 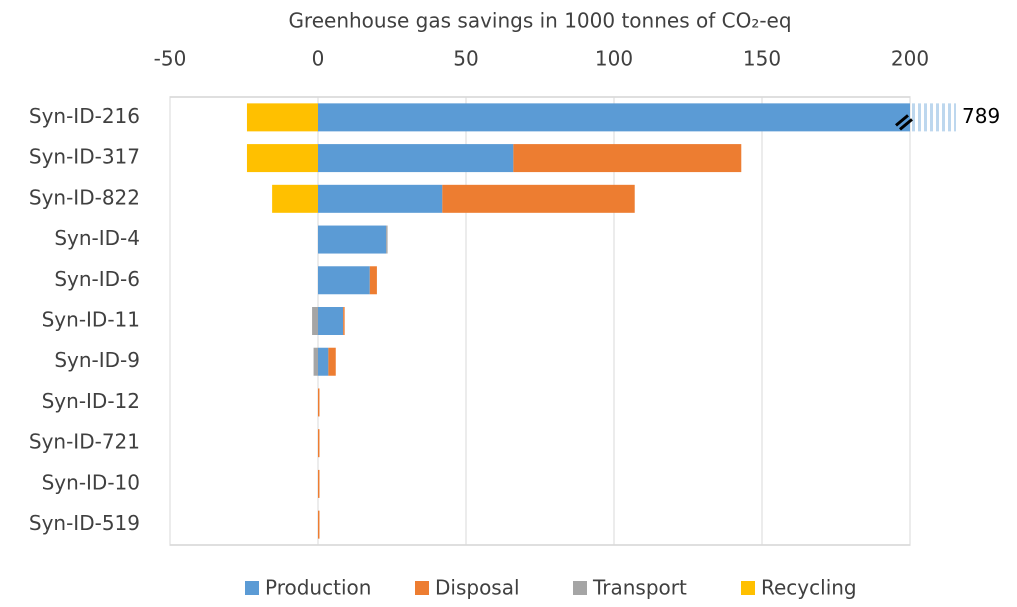 I want to click on y-tick-label: Syn-ID-6, so click(x=97, y=279).